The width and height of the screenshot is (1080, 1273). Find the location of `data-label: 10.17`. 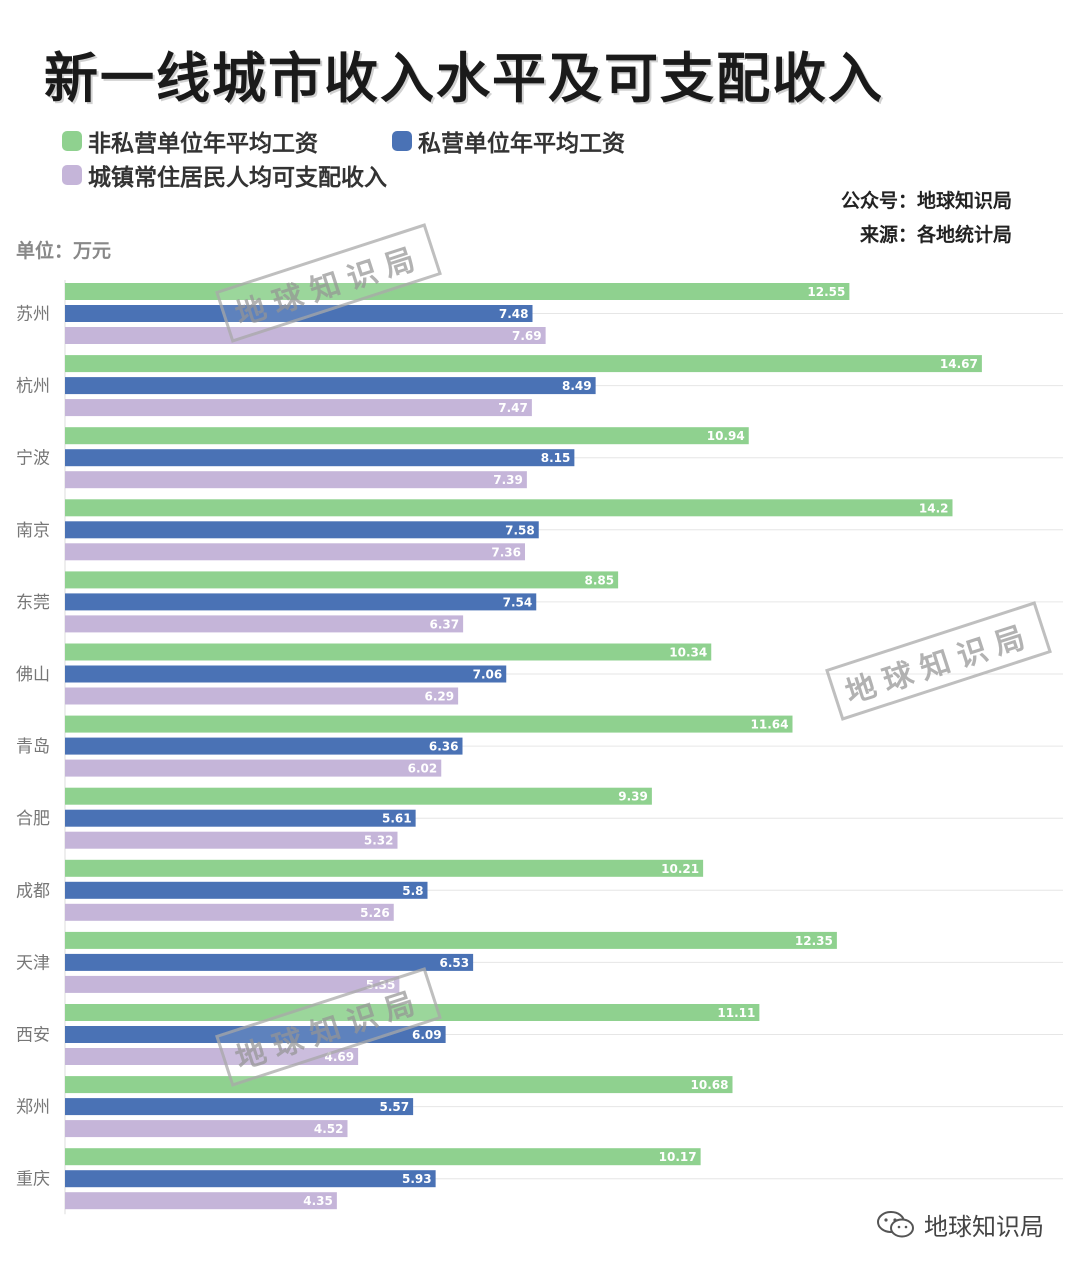

data-label: 10.17 is located at coordinates (678, 1157).